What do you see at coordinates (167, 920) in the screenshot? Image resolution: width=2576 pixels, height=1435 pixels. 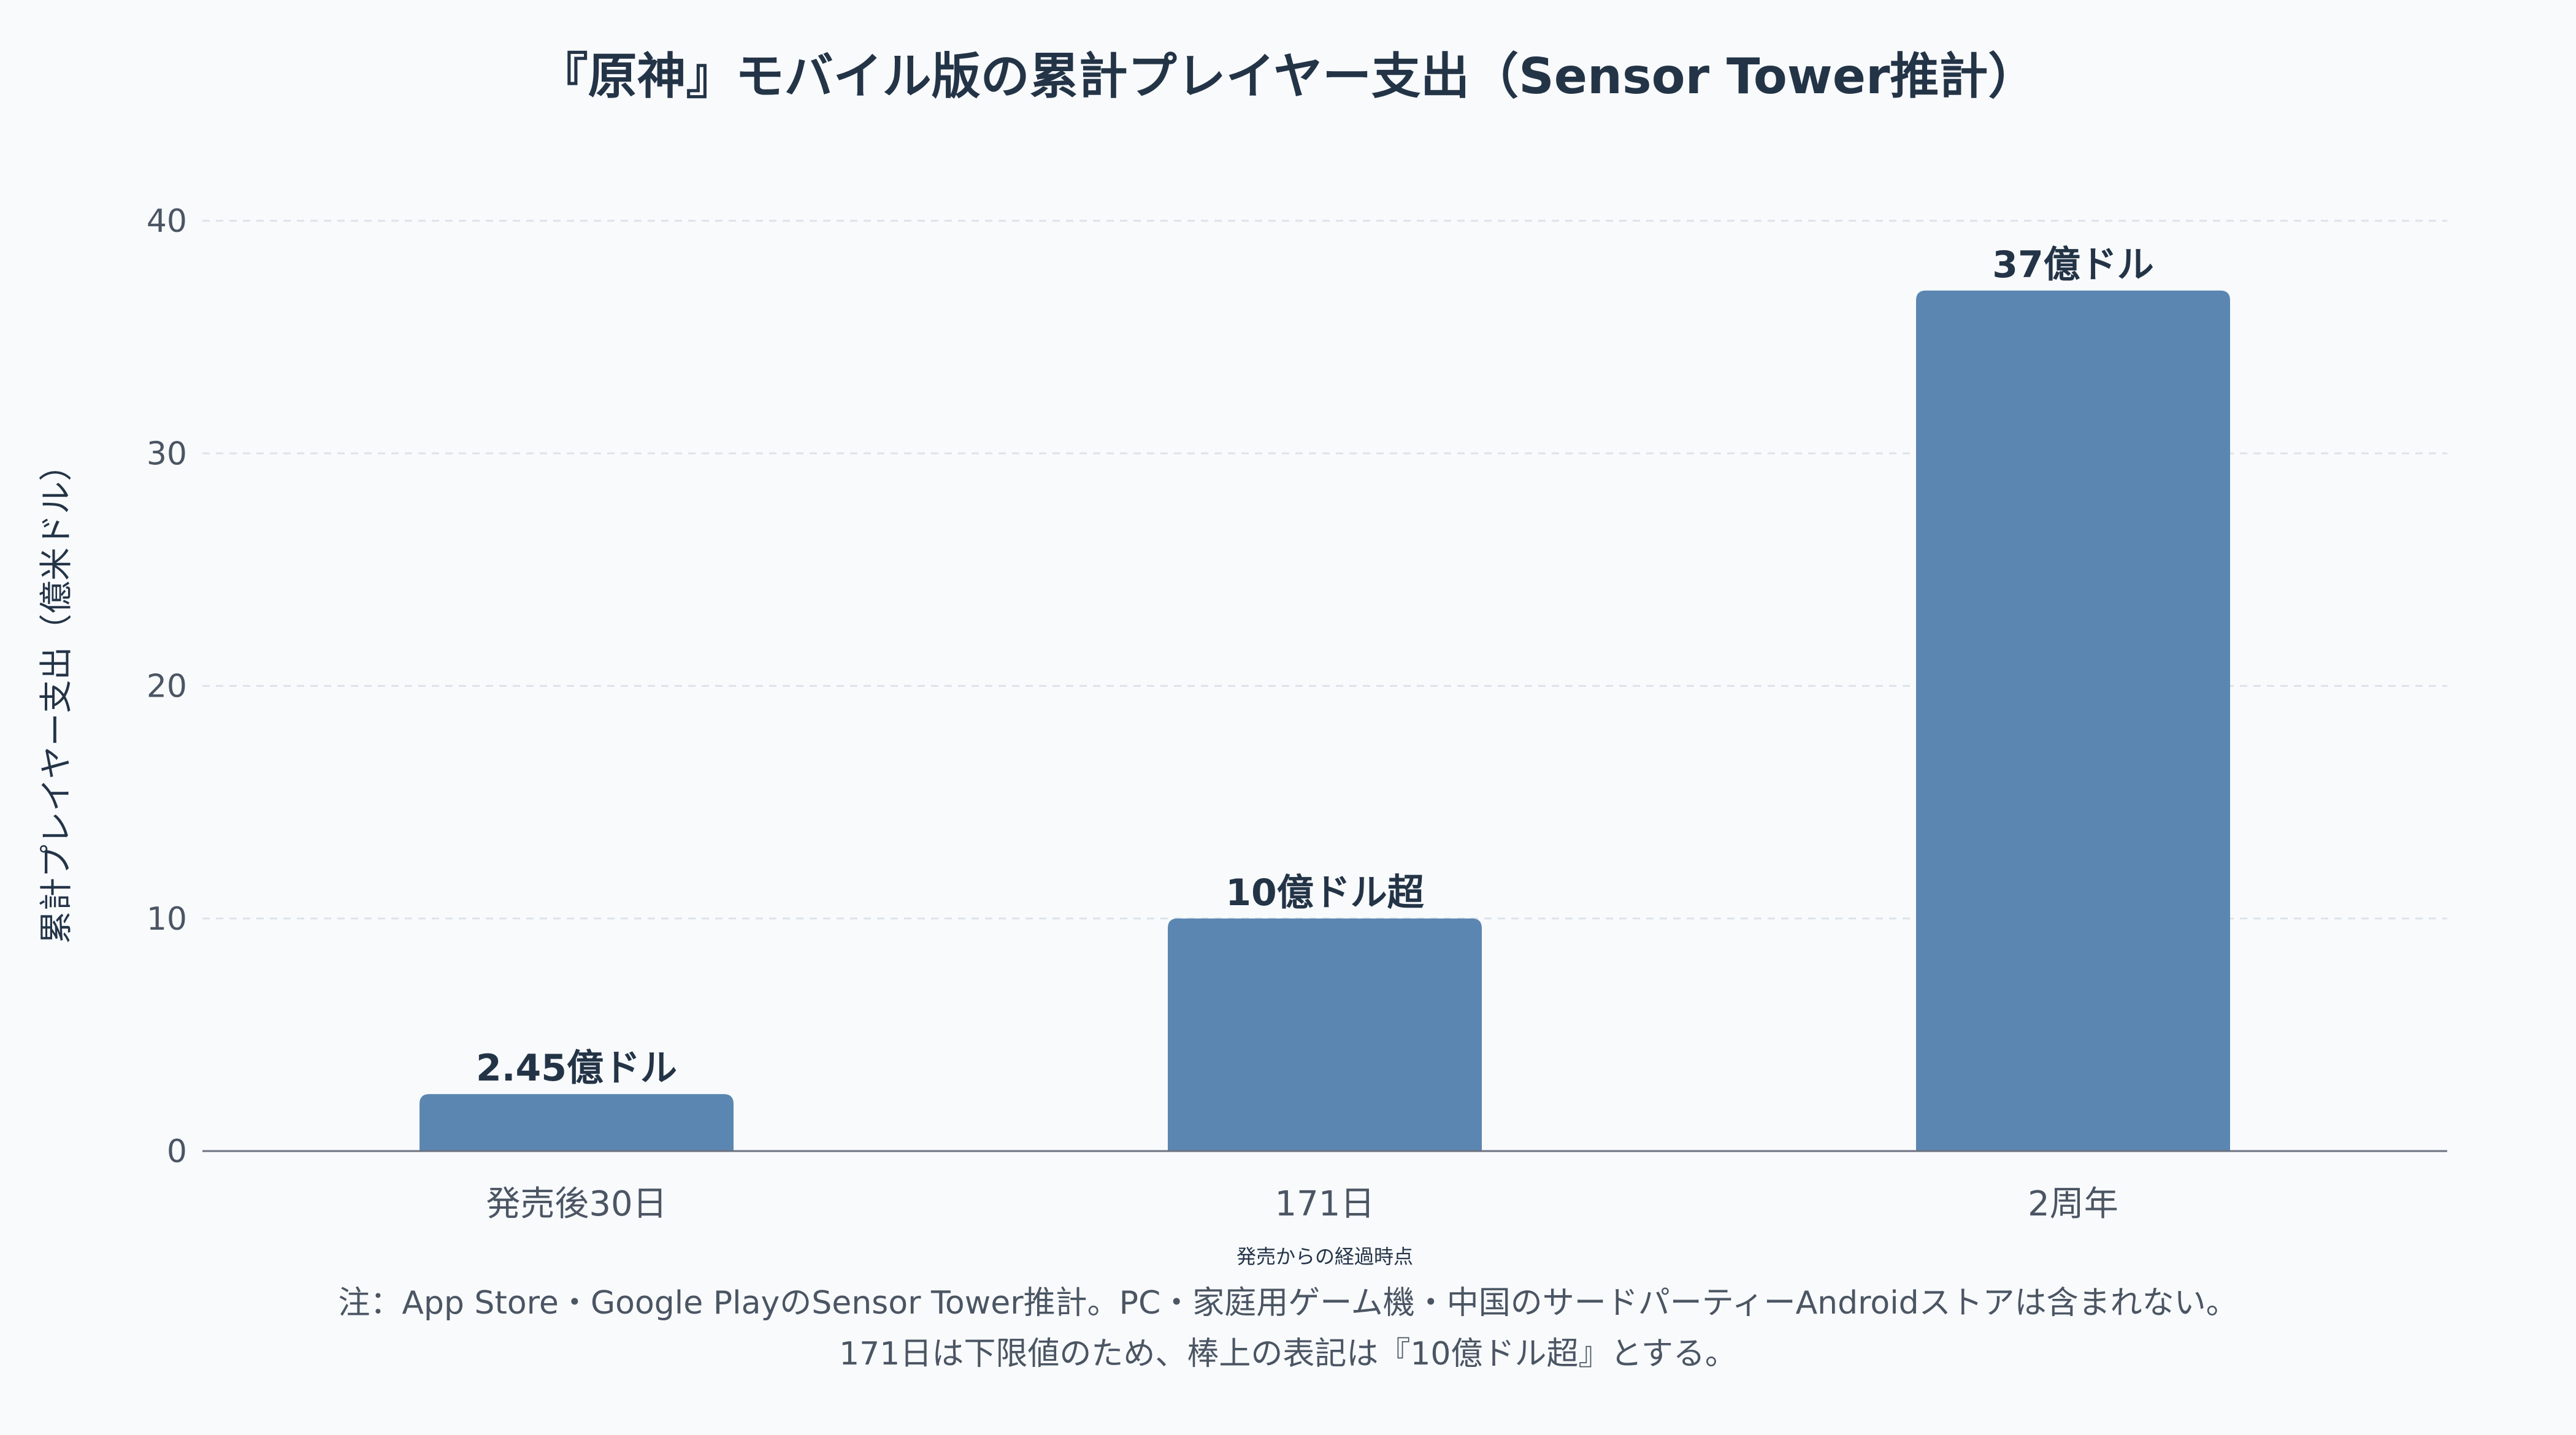 I see `y-tick-label: 10` at bounding box center [167, 920].